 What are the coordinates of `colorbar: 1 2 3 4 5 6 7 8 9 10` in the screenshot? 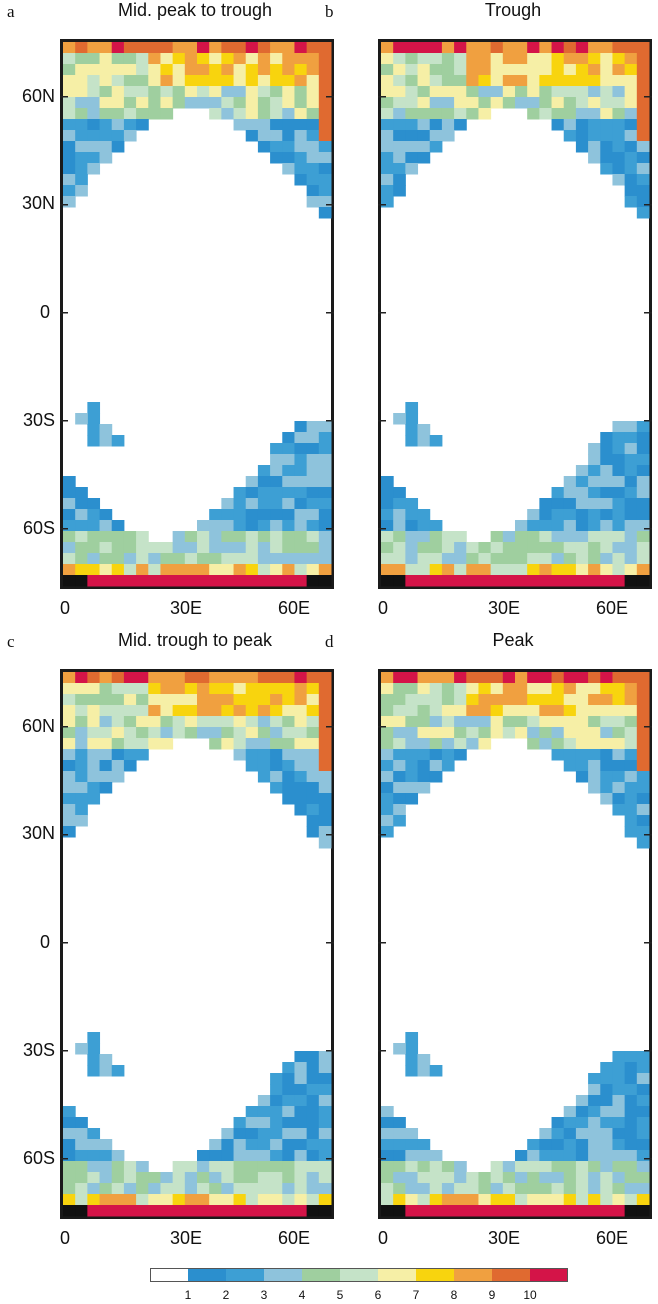 It's located at (360, 1286).